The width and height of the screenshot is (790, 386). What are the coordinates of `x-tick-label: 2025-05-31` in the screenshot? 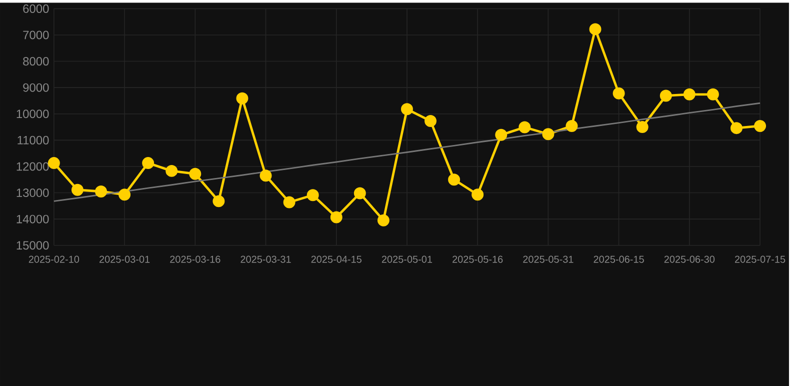 It's located at (548, 259).